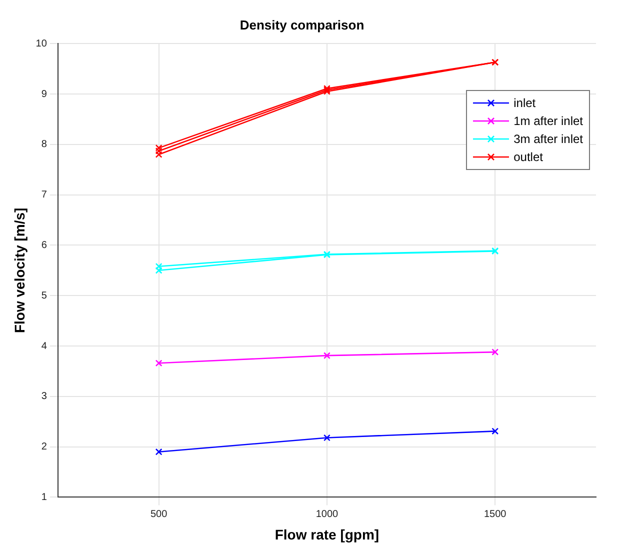 The height and width of the screenshot is (558, 620). What do you see at coordinates (44, 346) in the screenshot?
I see `y-tick-label: 4` at bounding box center [44, 346].